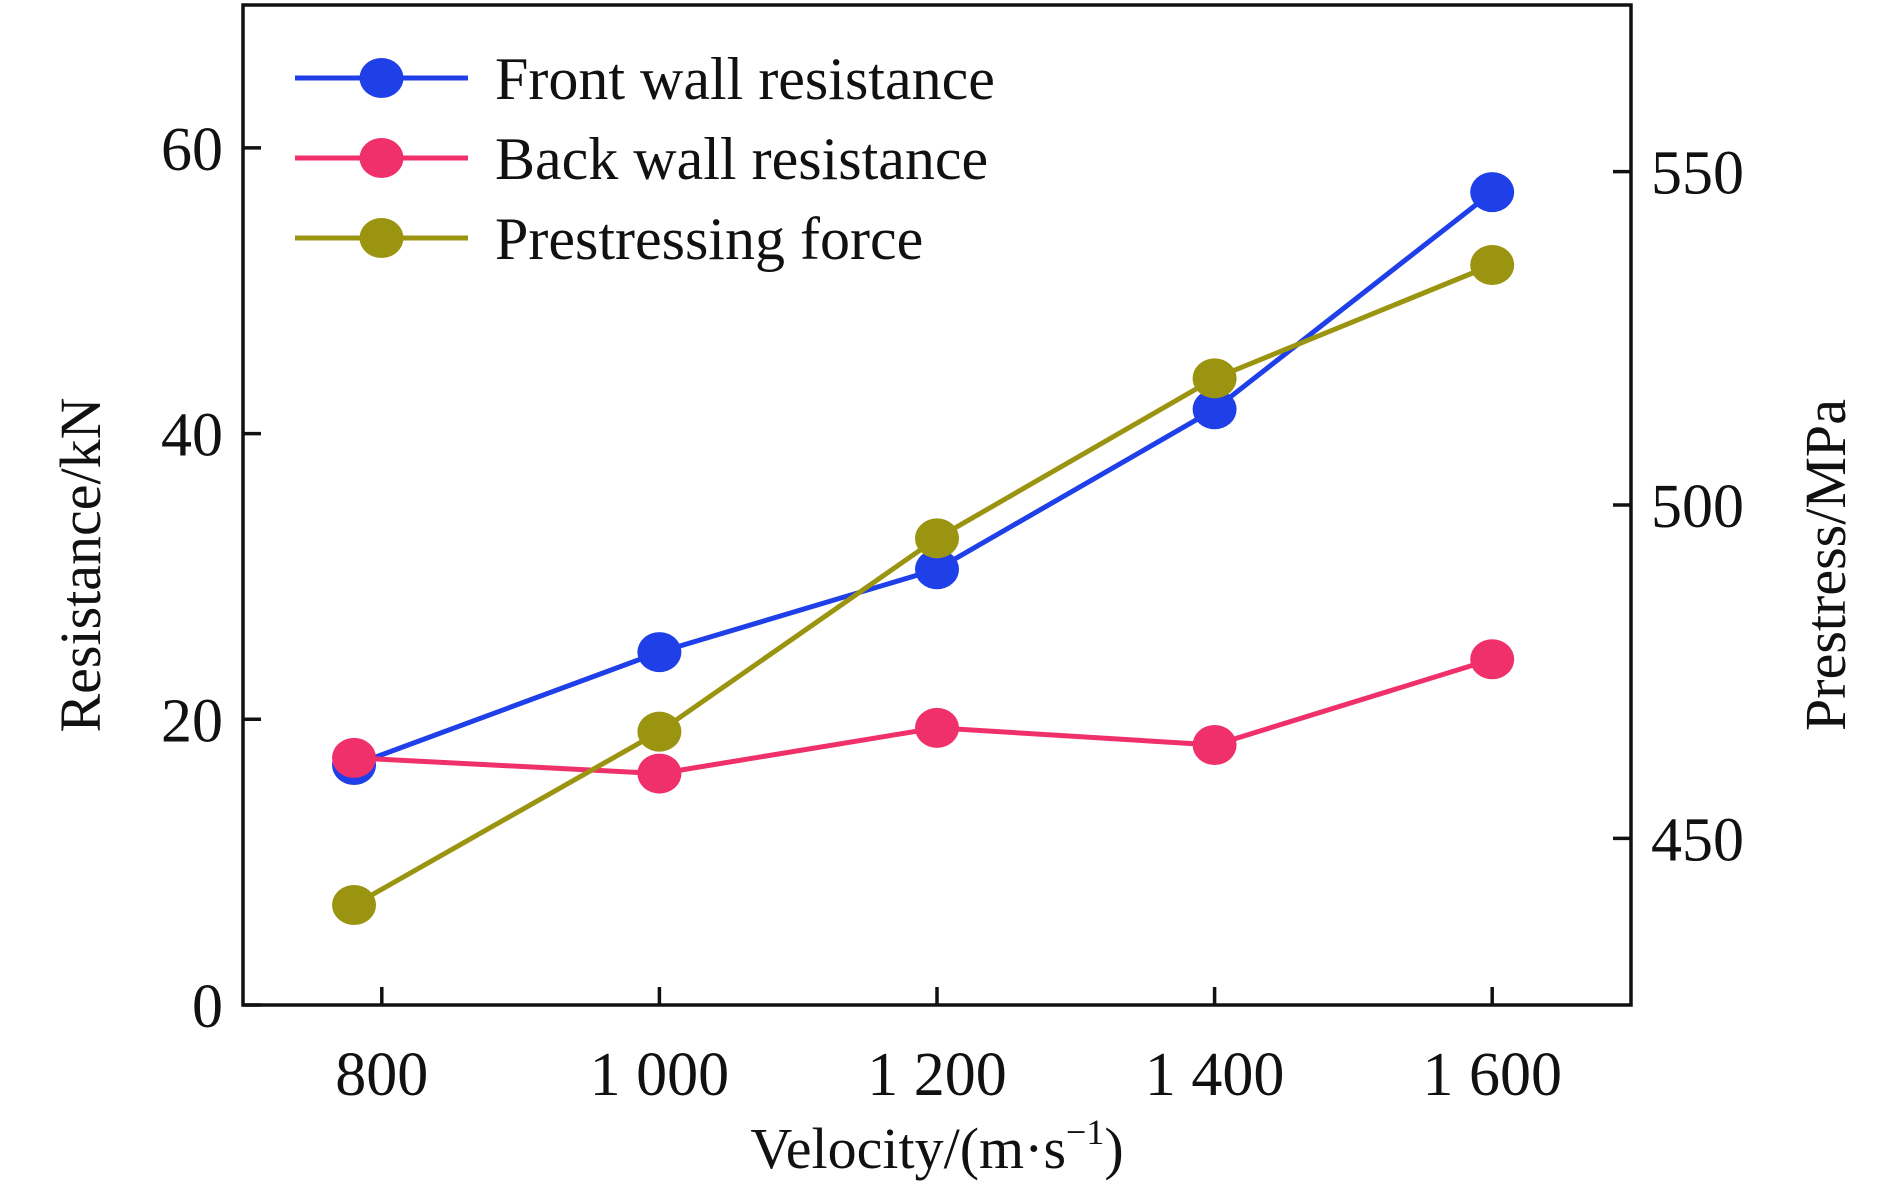 This screenshot has width=1890, height=1190. I want to click on x-tick-label: 1 000, so click(660, 1075).